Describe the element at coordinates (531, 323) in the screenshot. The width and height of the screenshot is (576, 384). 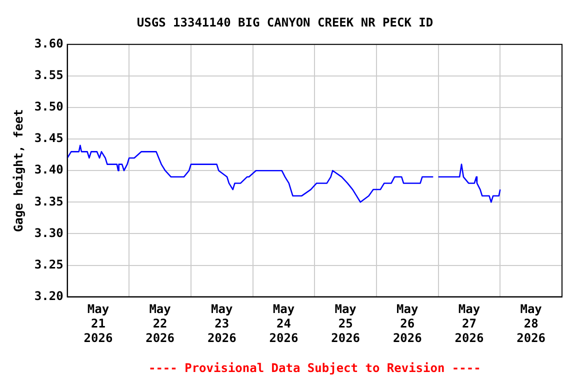
I see `x-tick-label: May 28 2026` at that location.